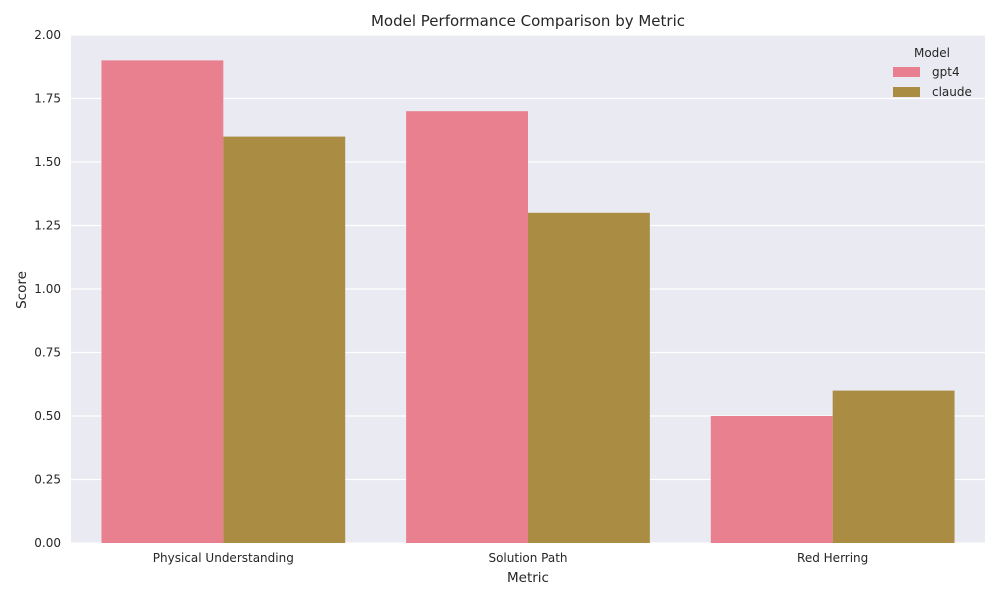 The width and height of the screenshot is (1000, 600). I want to click on y-axis-title: Score, so click(22, 290).